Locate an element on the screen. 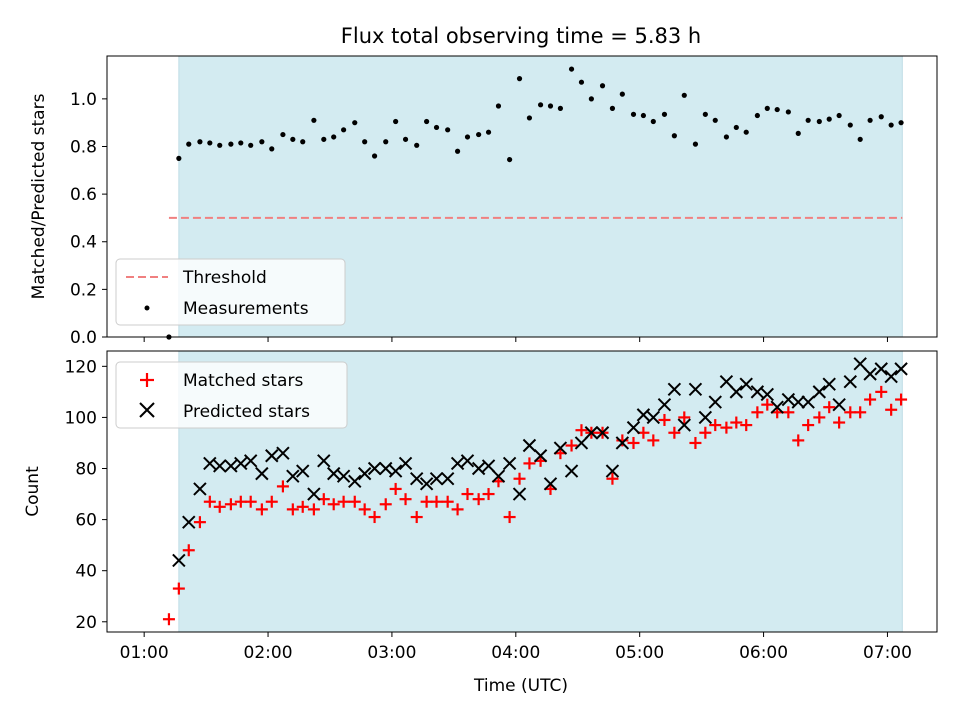 The height and width of the screenshot is (720, 960). legend-threshold-label: Threshold is located at coordinates (224, 278).